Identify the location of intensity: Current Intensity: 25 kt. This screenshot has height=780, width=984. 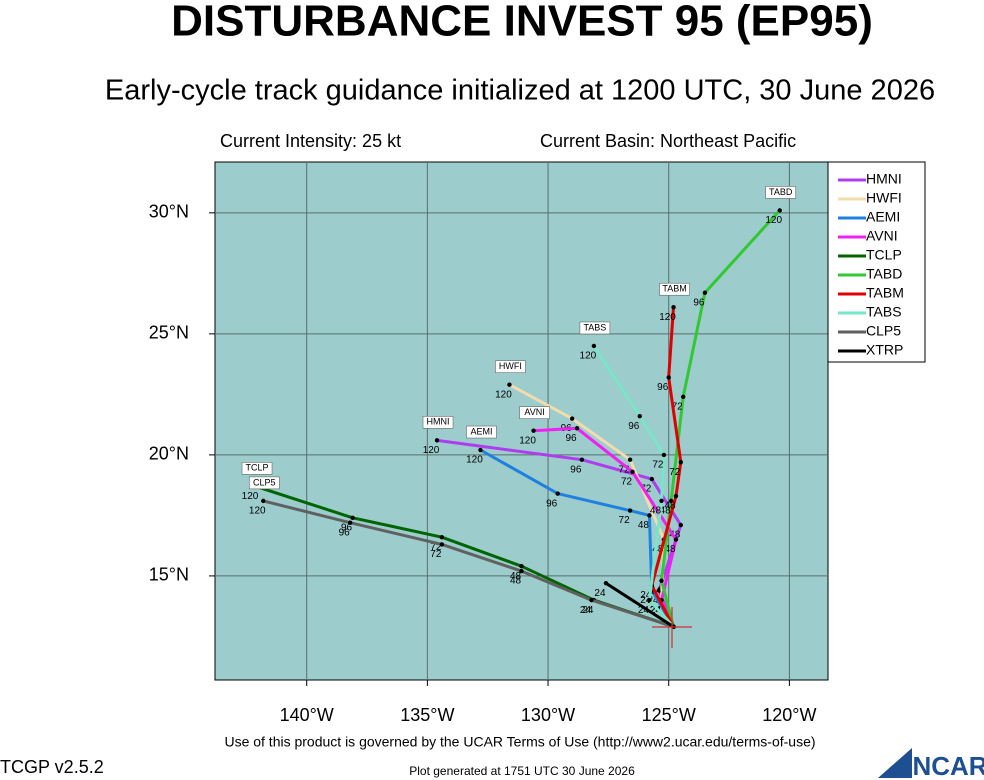
(310, 141).